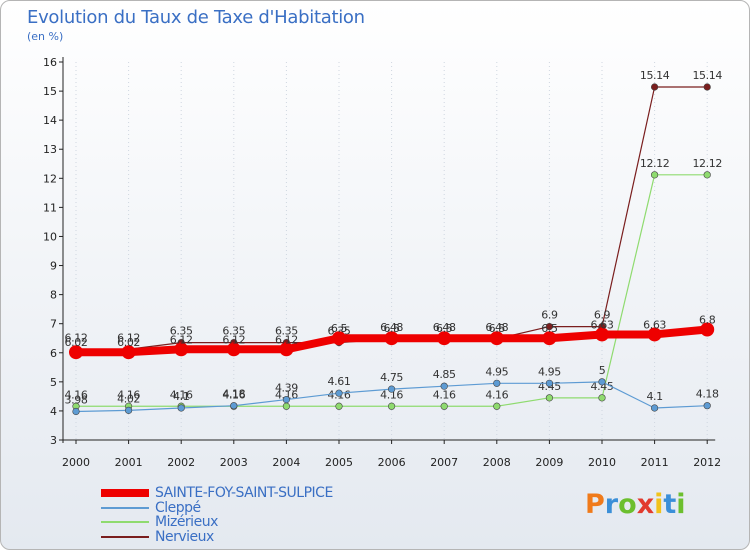 The image size is (750, 550). I want to click on logo-letter: t, so click(670, 504).